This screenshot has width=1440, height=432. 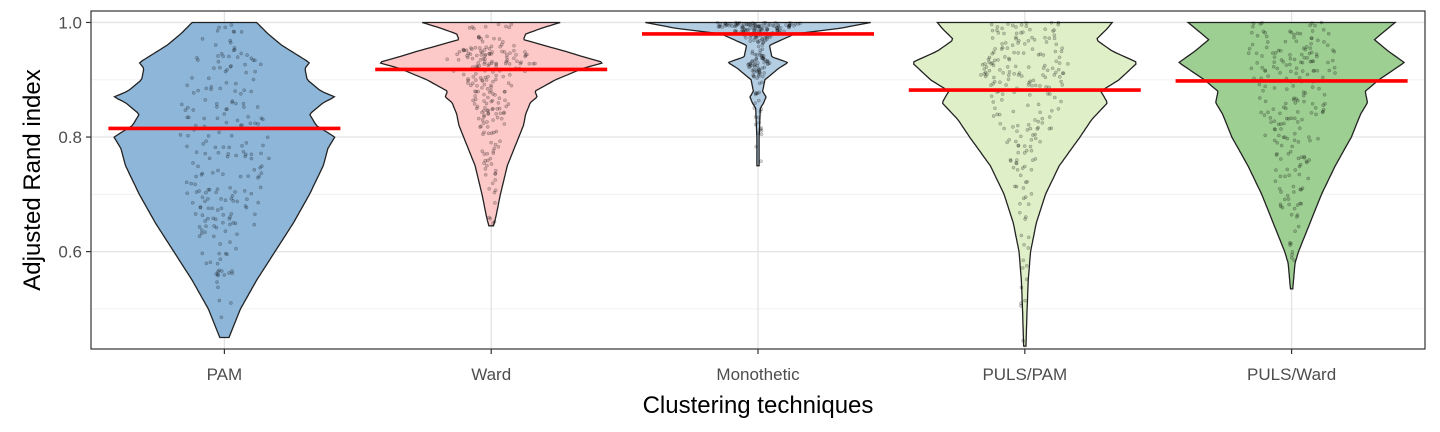 What do you see at coordinates (758, 374) in the screenshot?
I see `x-tick-label: Monothetic` at bounding box center [758, 374].